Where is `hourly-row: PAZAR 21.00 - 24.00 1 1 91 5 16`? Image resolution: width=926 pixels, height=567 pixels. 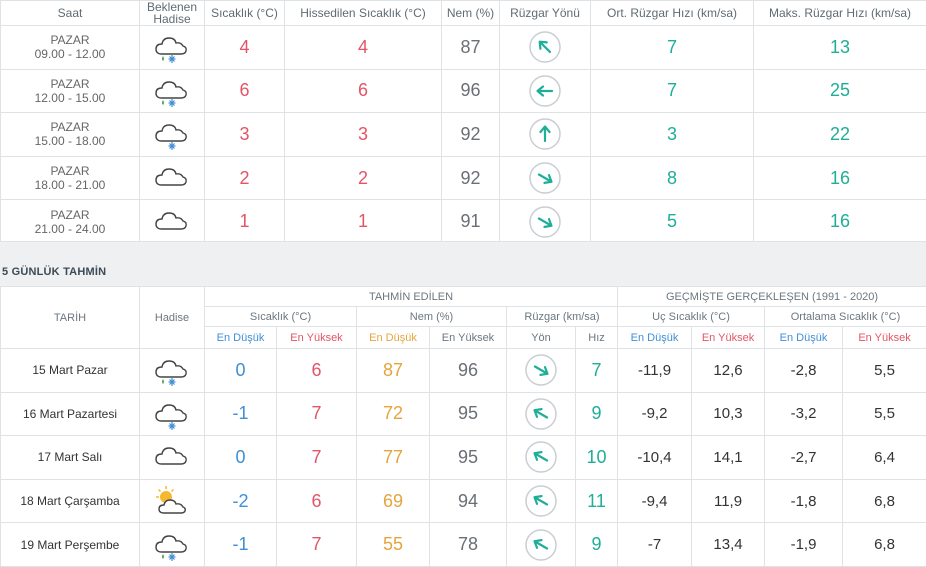
hourly-row: PAZAR 21.00 - 24.00 1 1 91 5 16 is located at coordinates (463, 221).